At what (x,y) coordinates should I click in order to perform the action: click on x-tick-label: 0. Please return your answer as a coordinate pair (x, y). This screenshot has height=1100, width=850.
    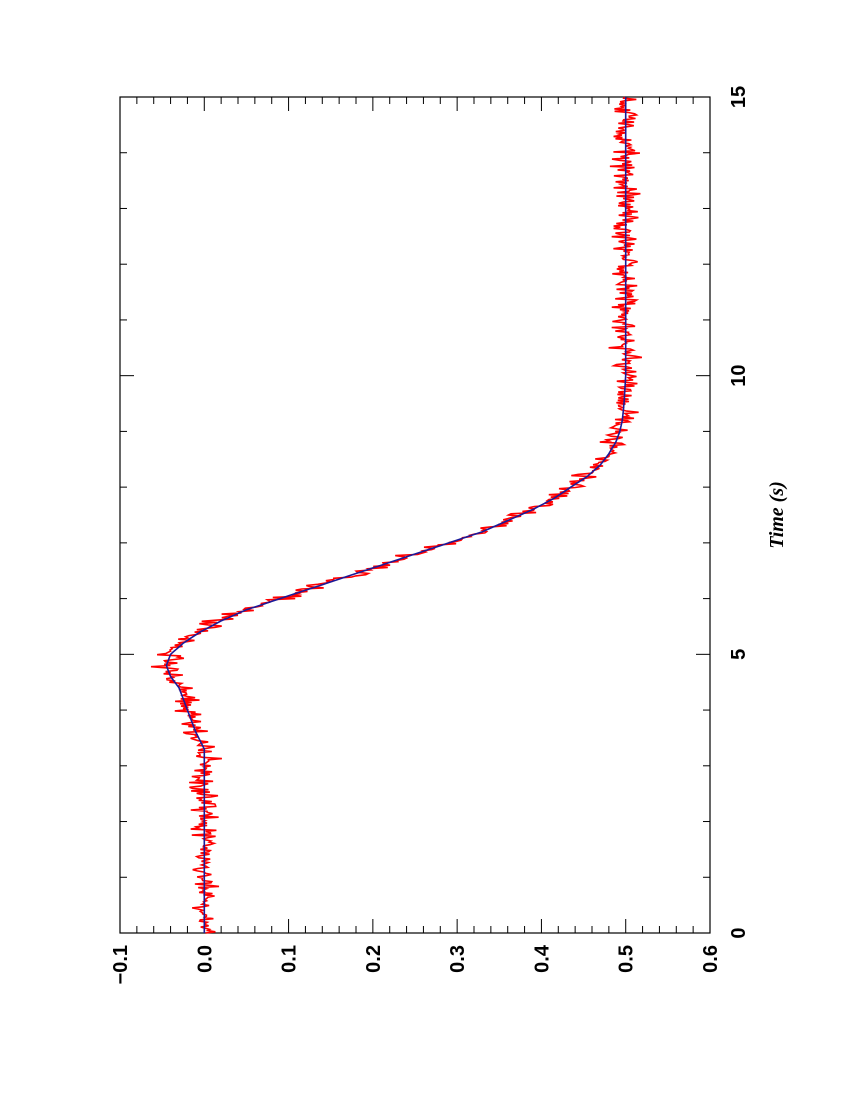
    Looking at the image, I should click on (739, 932).